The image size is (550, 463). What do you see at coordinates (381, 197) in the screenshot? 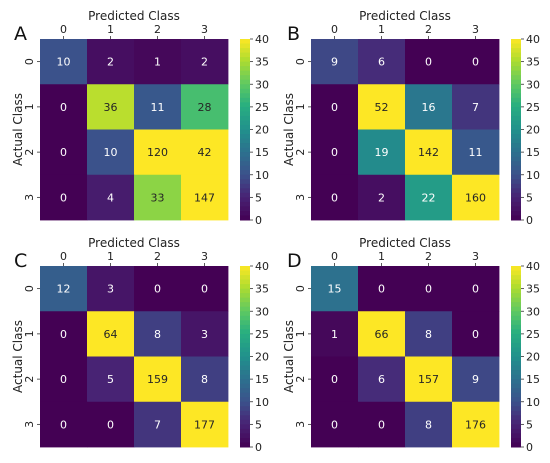
I see `cell-value: 2` at bounding box center [381, 197].